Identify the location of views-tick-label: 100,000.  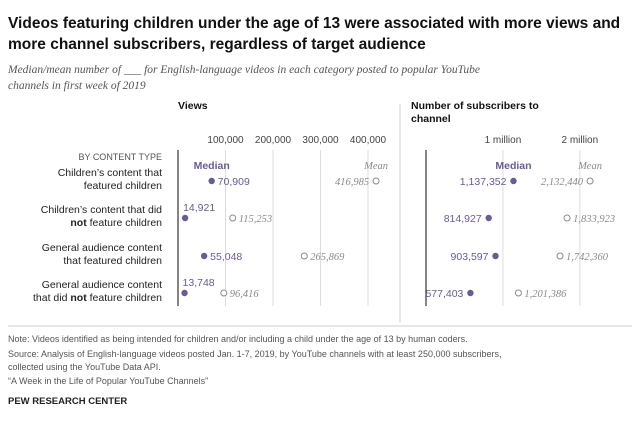
(225, 140).